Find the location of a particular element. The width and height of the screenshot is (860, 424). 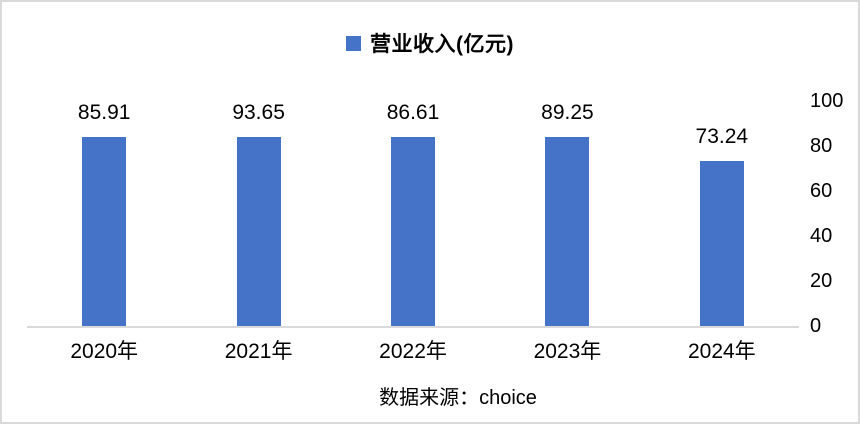

y-tick-label: 0 is located at coordinates (816, 326).